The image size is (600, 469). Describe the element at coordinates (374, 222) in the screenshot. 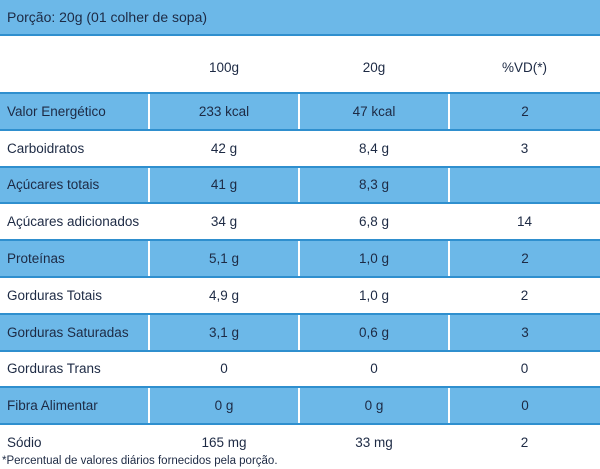

I see `value-20g: 6,8 g` at that location.